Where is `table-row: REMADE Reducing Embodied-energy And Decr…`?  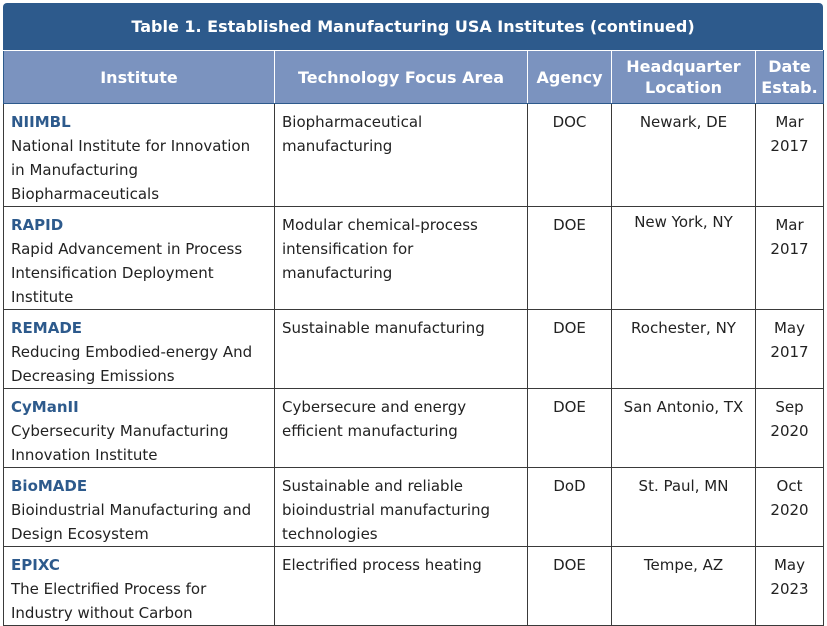 table-row: REMADE Reducing Embodied-energy And Decr… is located at coordinates (413, 349).